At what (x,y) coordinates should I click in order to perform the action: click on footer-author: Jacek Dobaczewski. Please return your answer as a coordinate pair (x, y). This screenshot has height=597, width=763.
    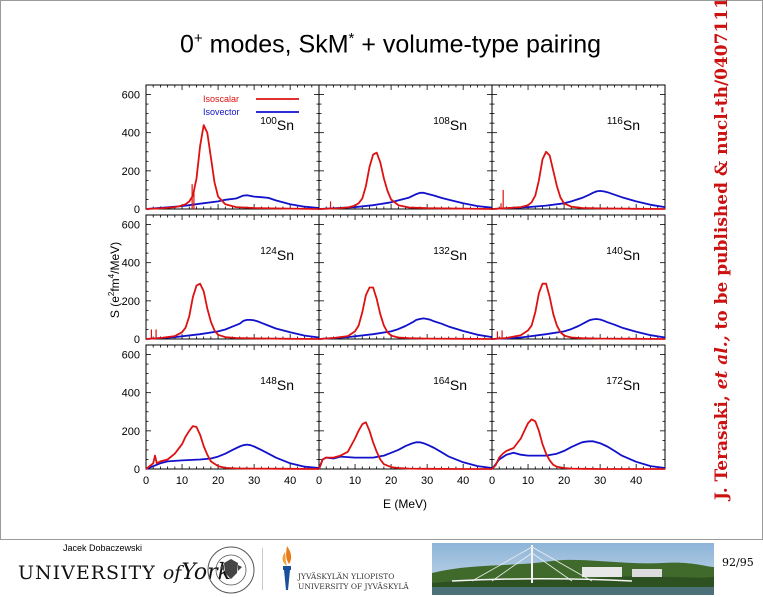
    Looking at the image, I should click on (103, 548).